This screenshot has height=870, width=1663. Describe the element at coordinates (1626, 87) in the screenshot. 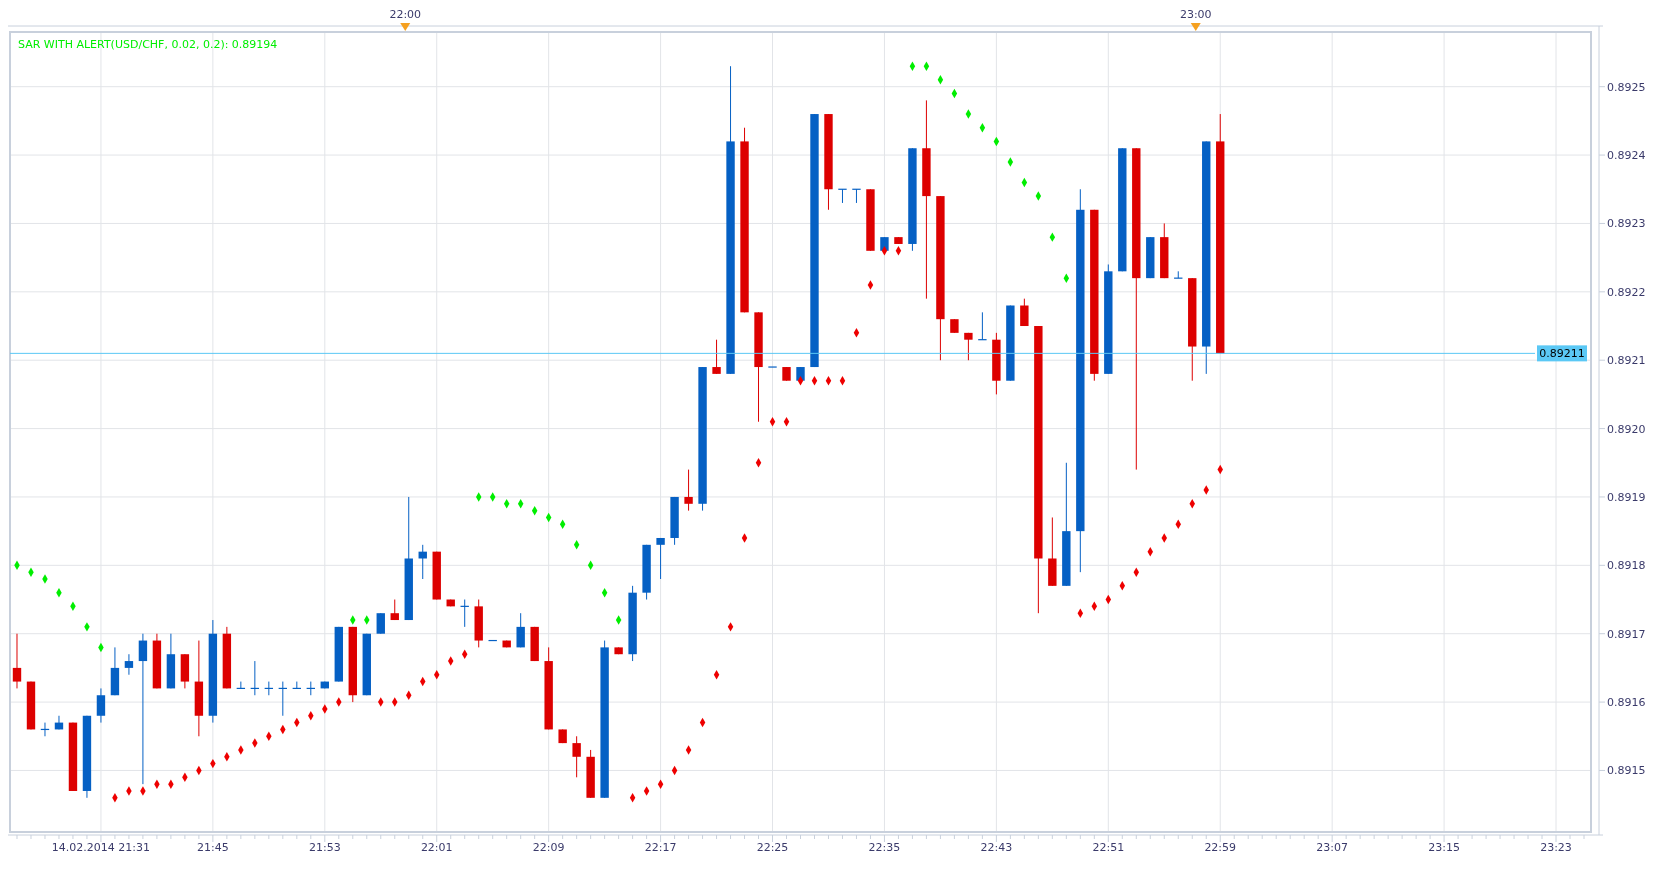

I see `y-tick-label: 0.8925` at that location.